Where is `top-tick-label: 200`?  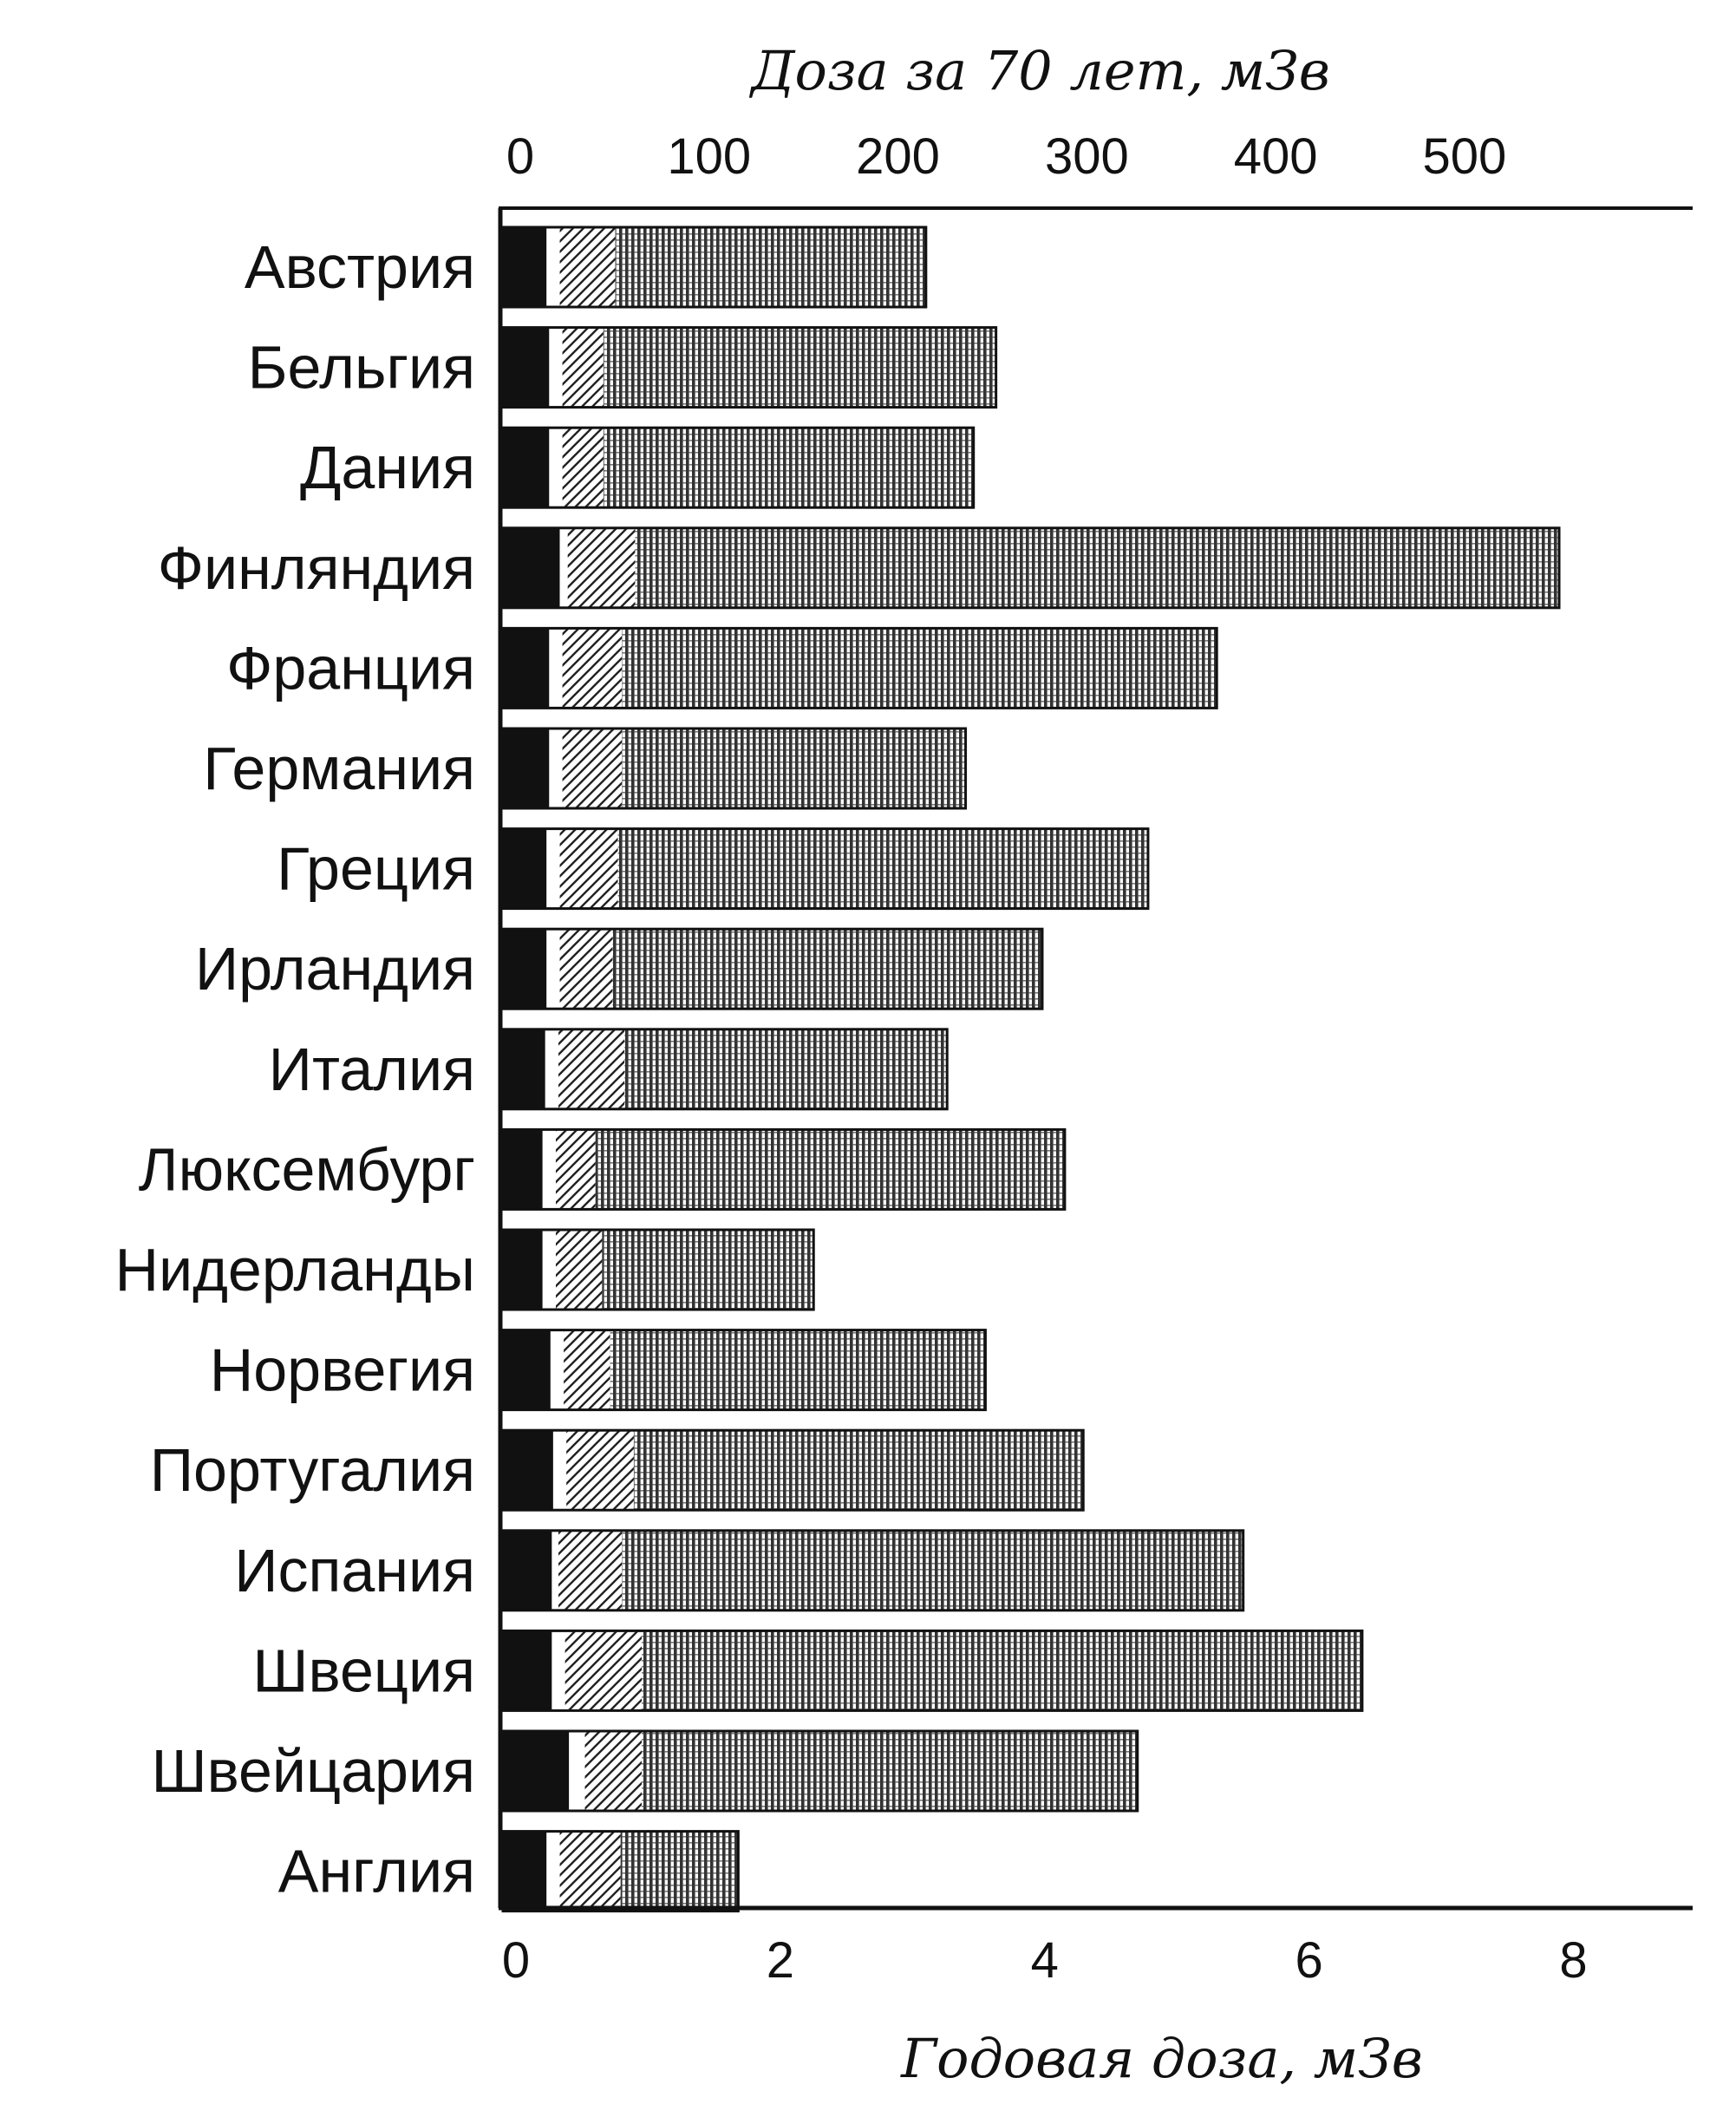 top-tick-label: 200 is located at coordinates (898, 156).